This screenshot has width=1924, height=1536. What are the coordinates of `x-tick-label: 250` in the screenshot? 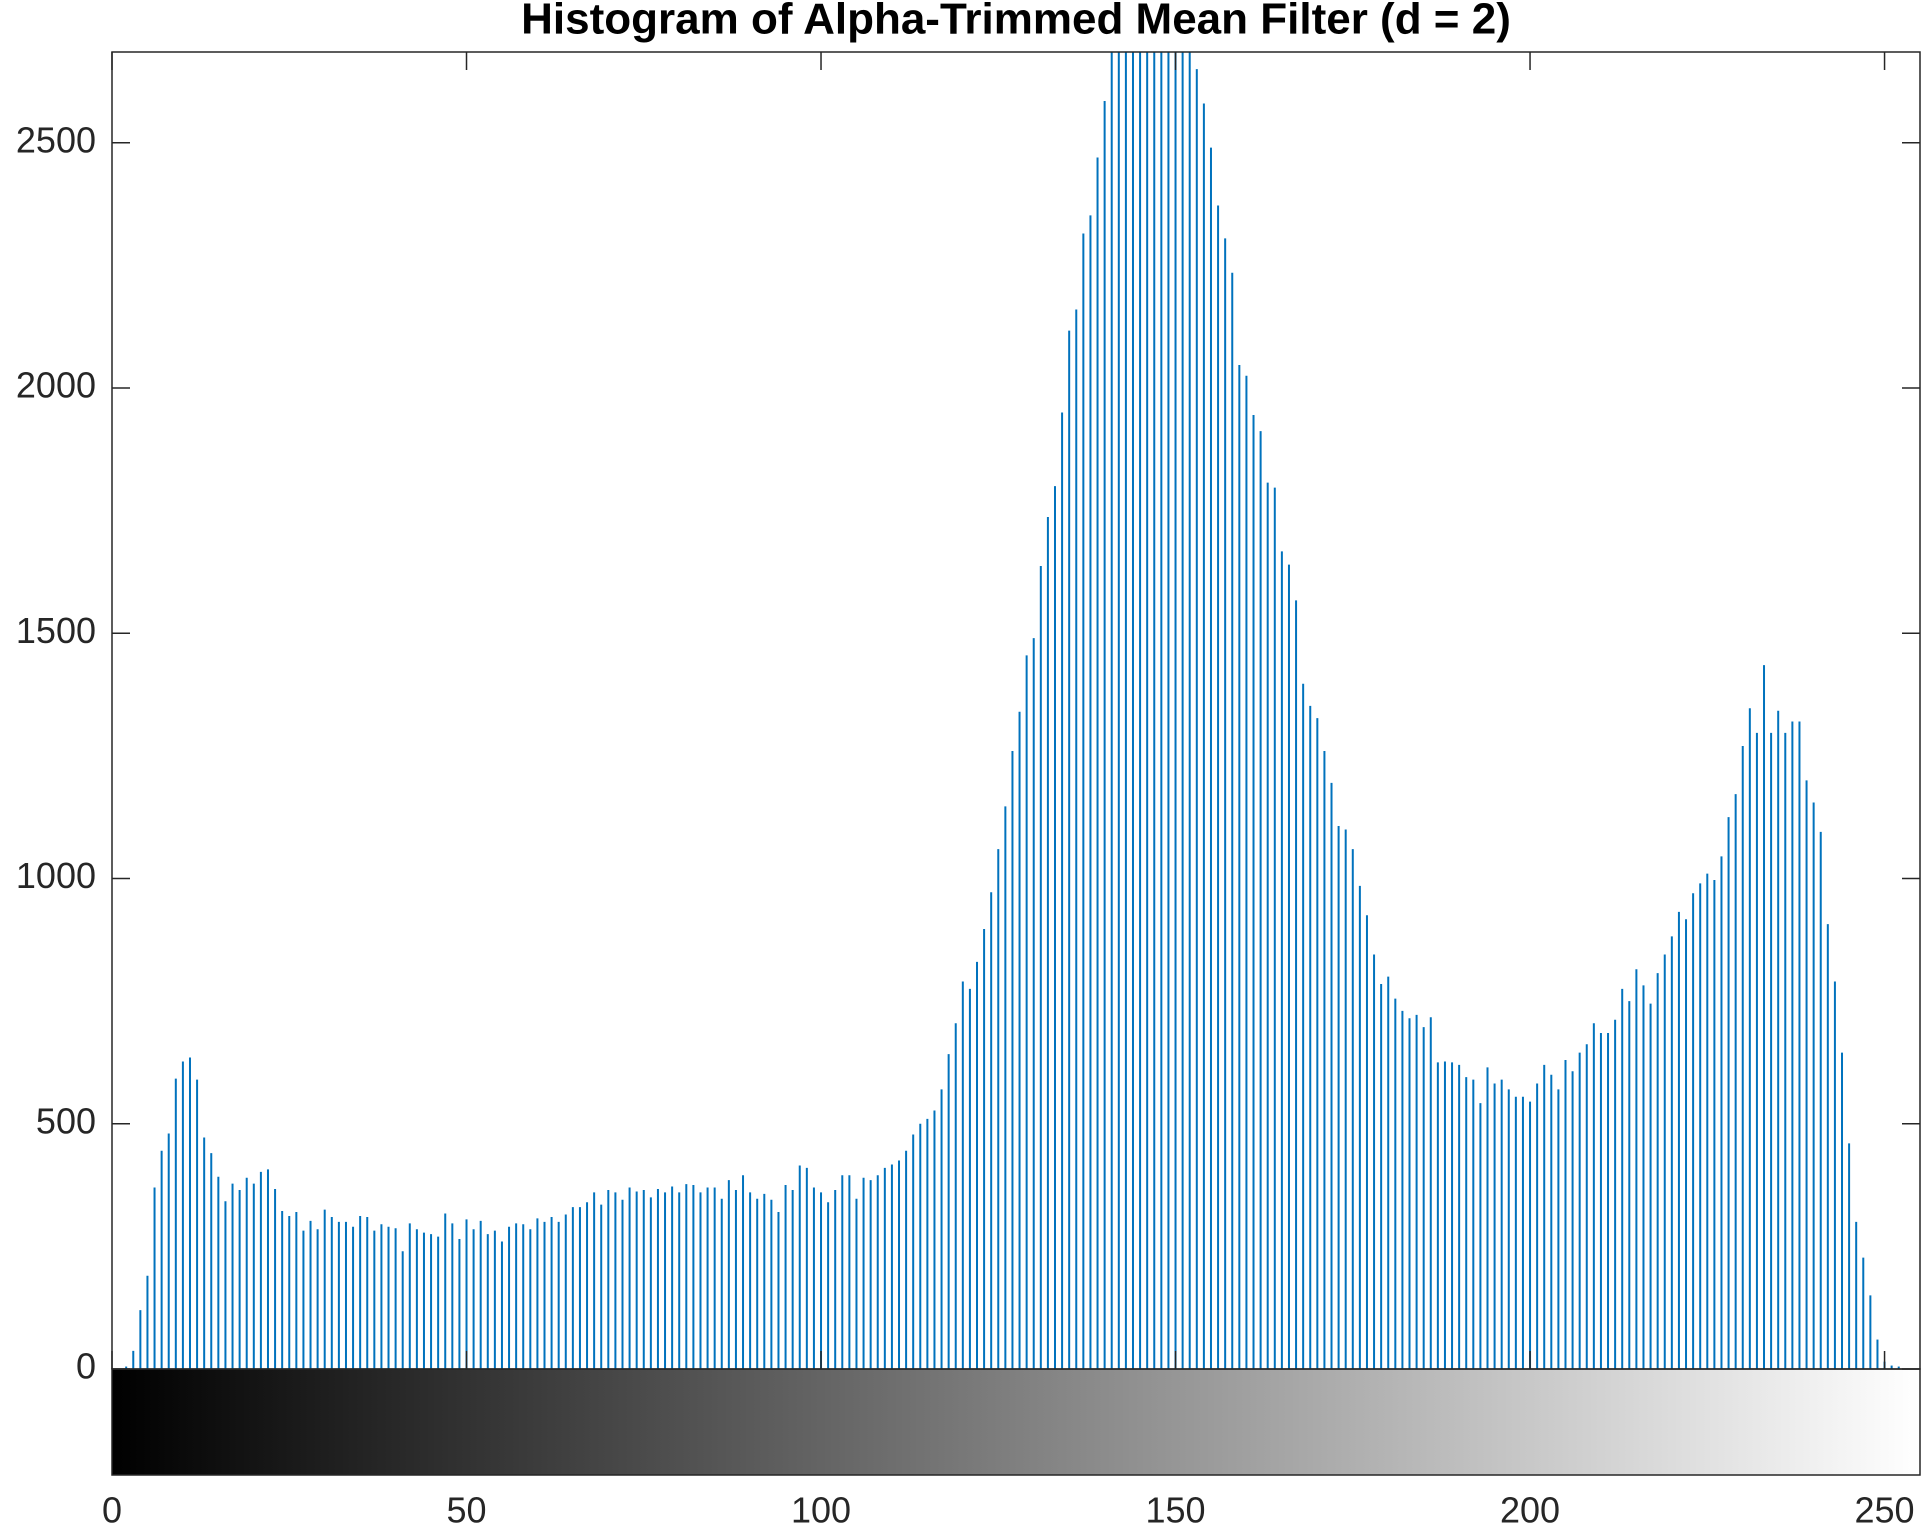 It's located at (1885, 1510).